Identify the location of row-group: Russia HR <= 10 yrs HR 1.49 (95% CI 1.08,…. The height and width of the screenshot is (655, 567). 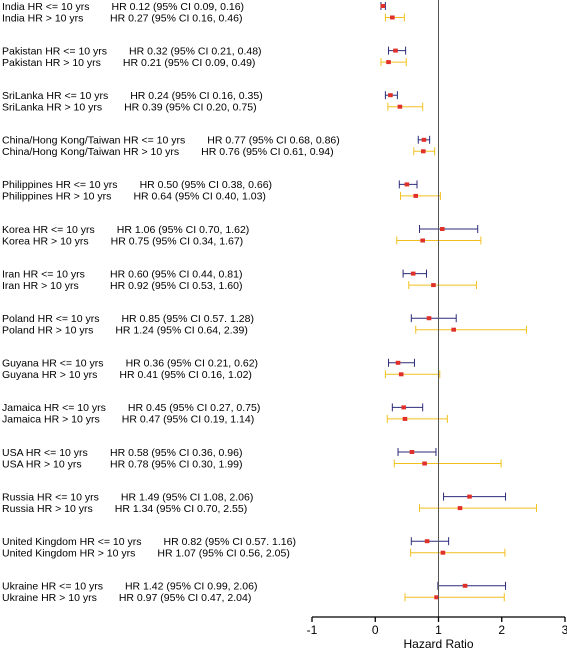
(270, 503).